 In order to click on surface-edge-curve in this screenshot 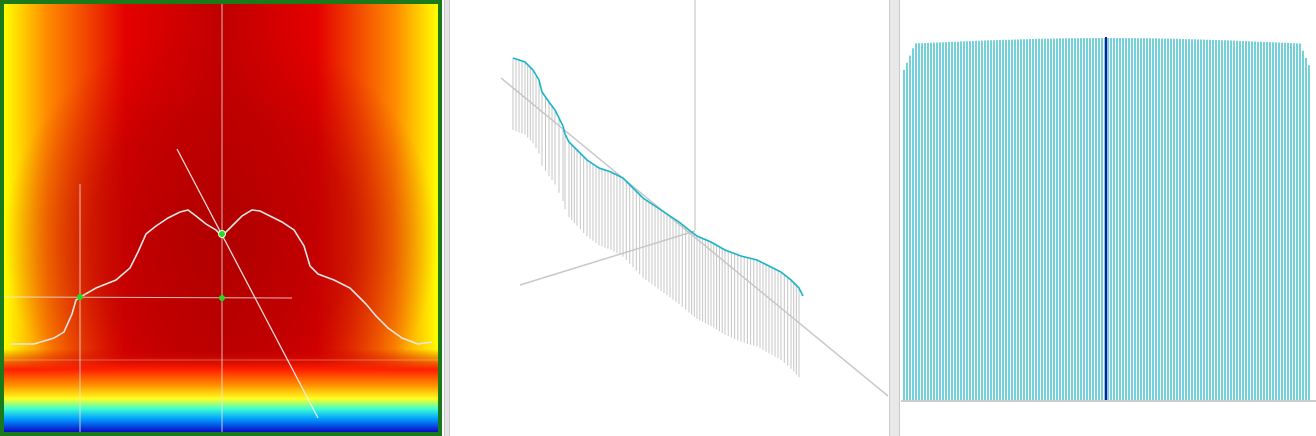, I will do `click(658, 177)`.